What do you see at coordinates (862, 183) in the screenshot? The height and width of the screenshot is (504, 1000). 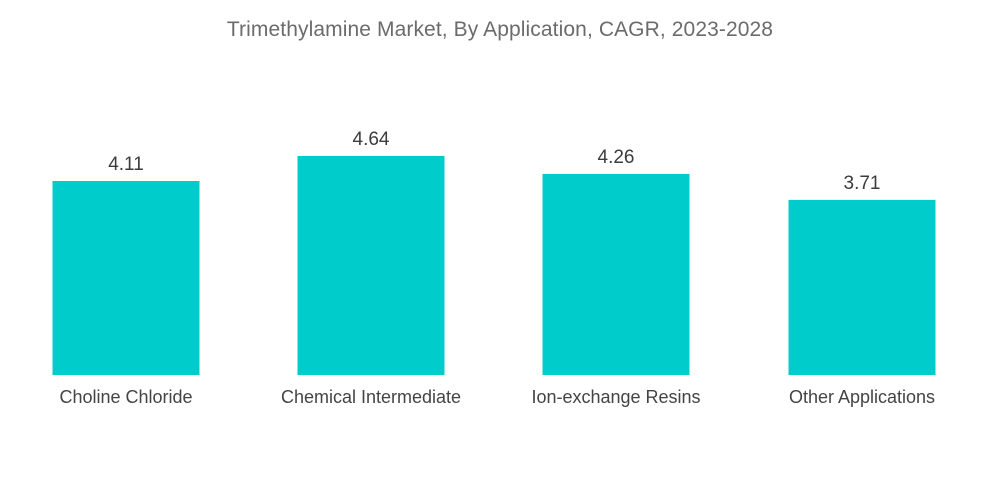 I see `bar-value-label-3: 3.71` at bounding box center [862, 183].